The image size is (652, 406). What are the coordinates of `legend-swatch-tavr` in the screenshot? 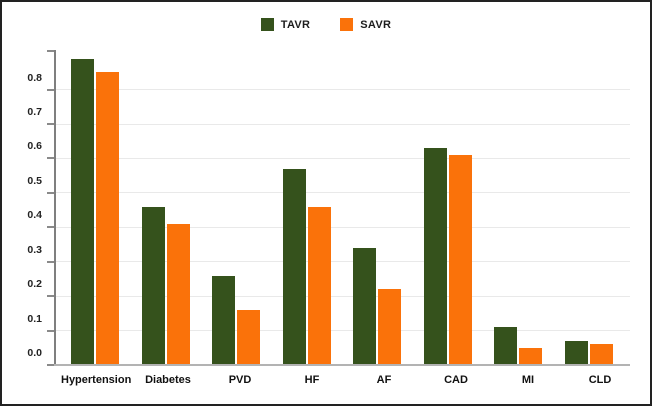 It's located at (267, 24).